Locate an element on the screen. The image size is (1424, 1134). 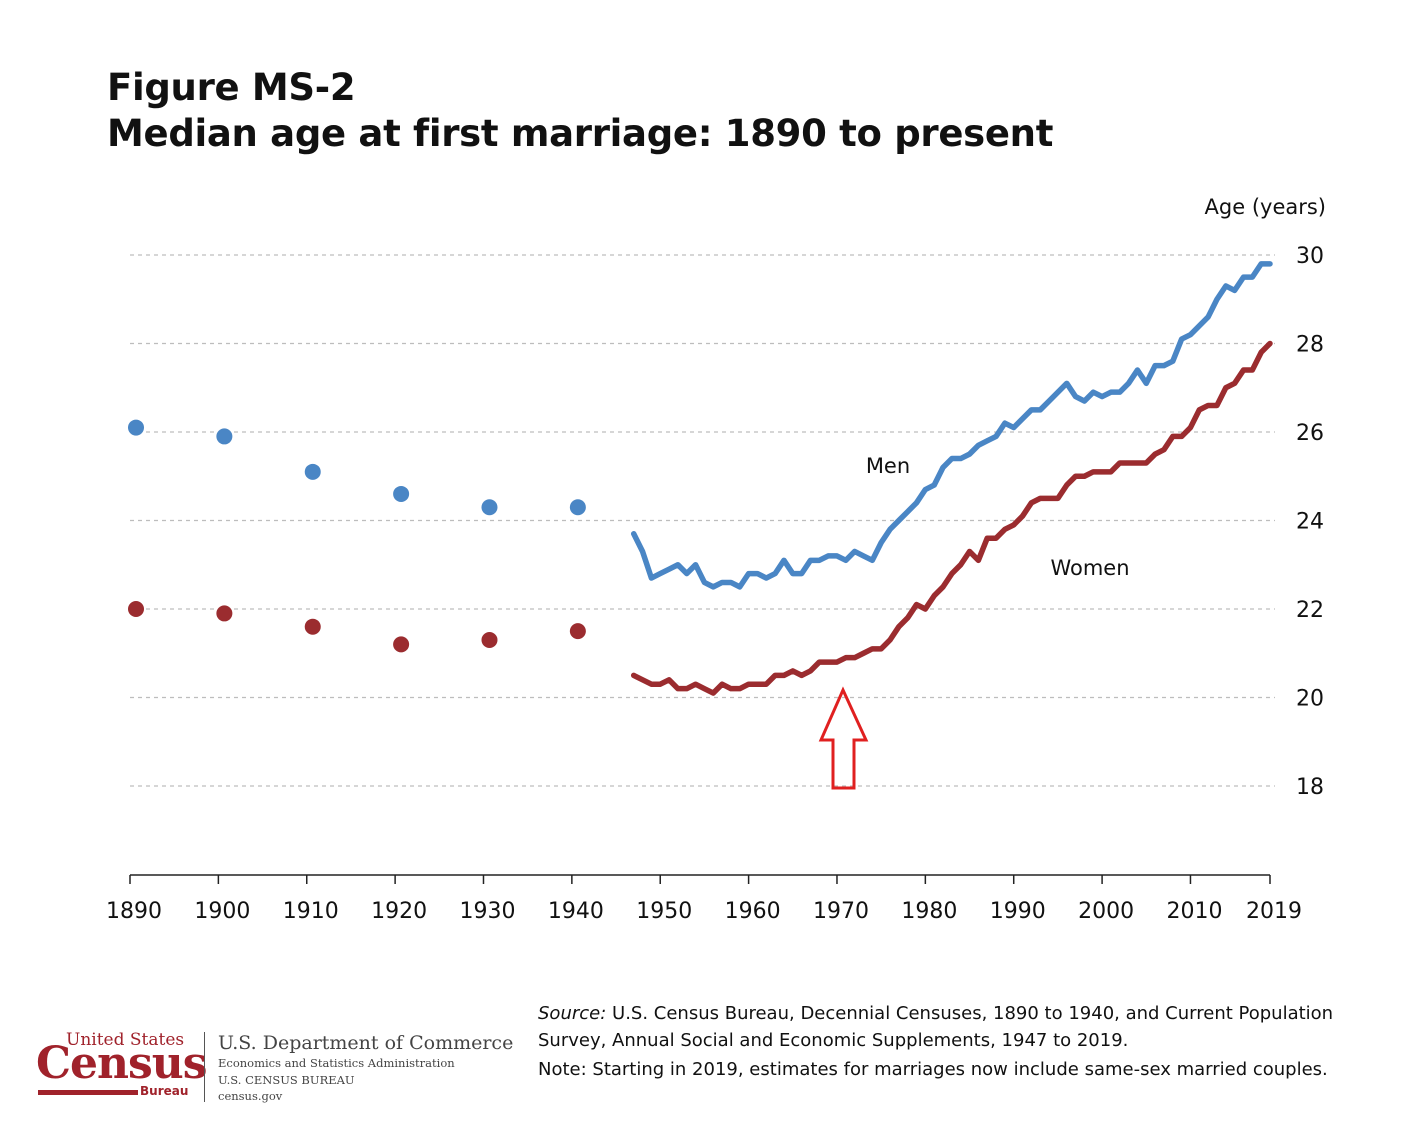
women-series-label: Women is located at coordinates (1089, 568).